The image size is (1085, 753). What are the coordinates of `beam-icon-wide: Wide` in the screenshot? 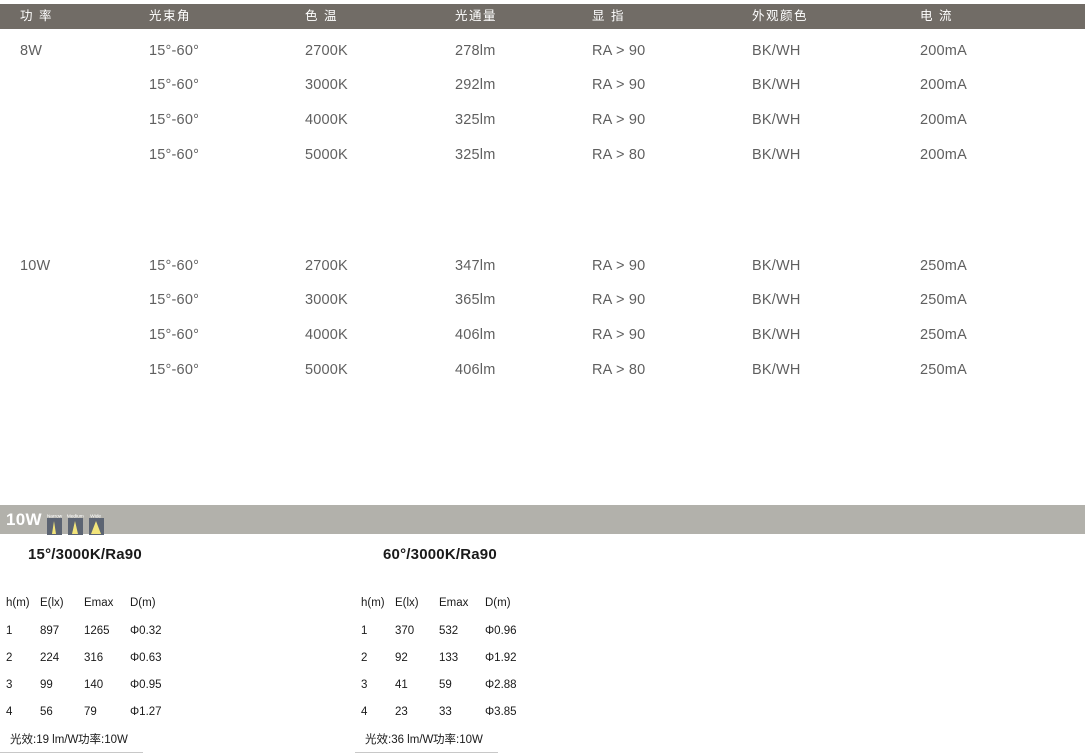 It's located at (96, 523).